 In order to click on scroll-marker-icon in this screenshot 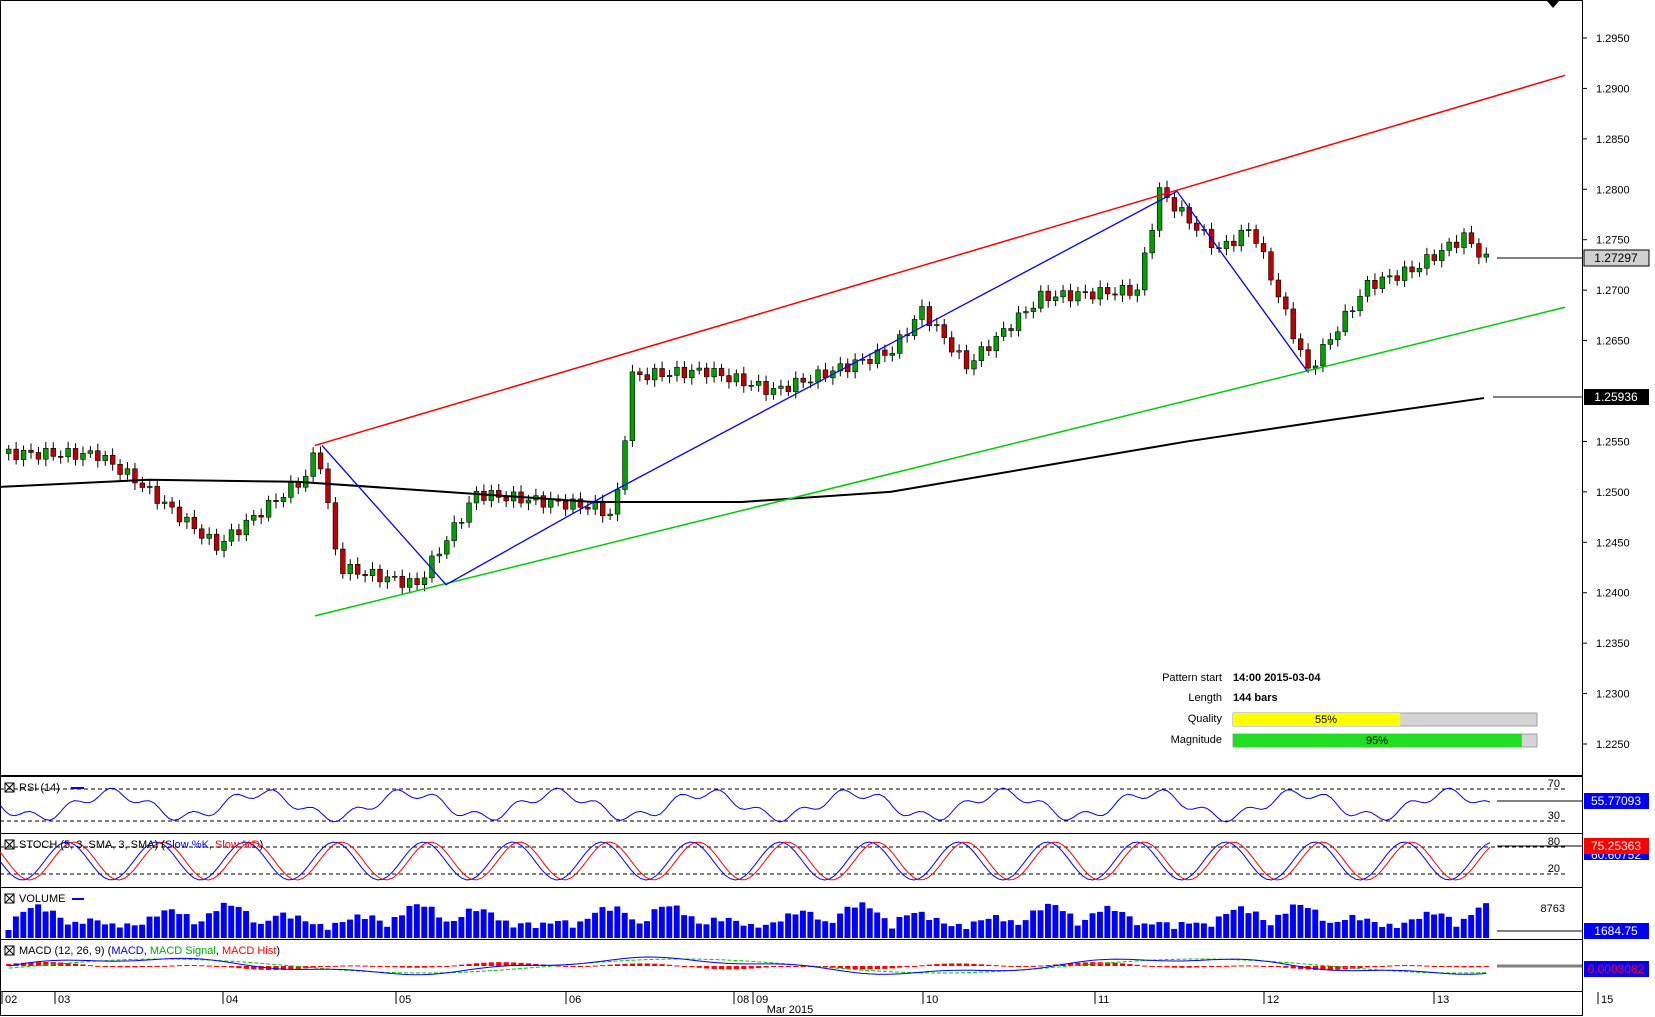, I will do `click(1553, 4)`.